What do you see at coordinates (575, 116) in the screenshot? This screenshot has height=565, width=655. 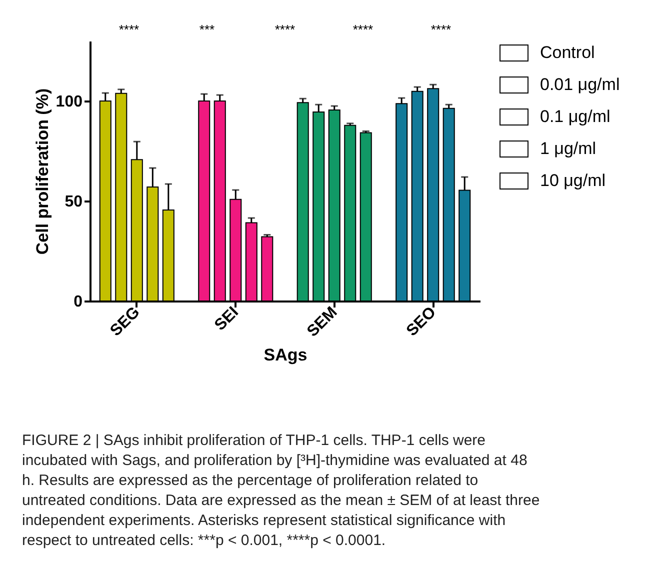 I see `legend-label: 0.1 μg/ml` at bounding box center [575, 116].